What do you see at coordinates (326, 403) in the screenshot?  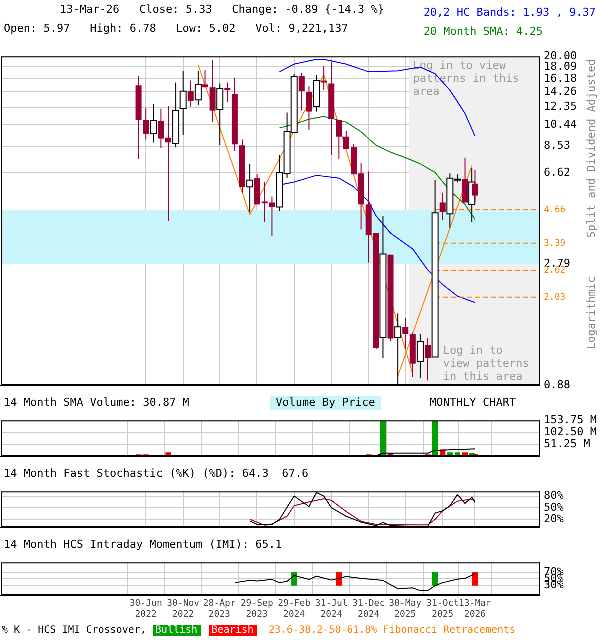 I see `text: Volume By Price` at bounding box center [326, 403].